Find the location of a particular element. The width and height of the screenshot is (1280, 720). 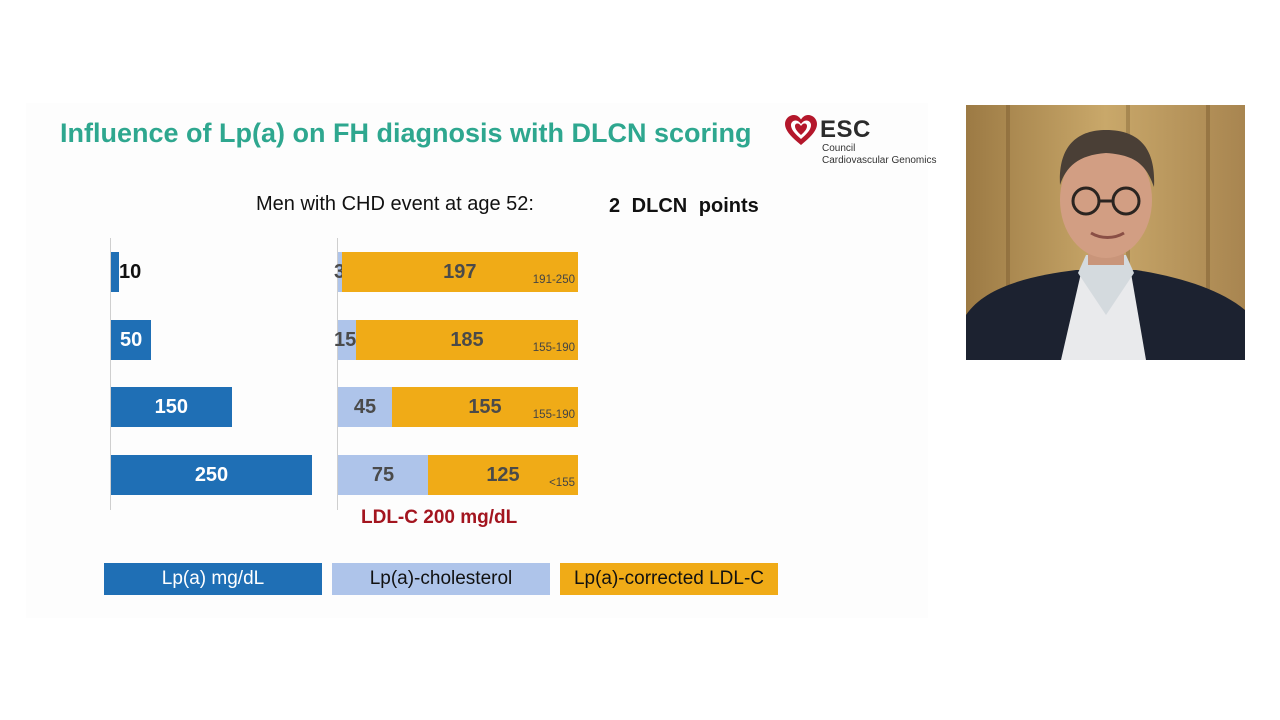

ldl-range-label: <155 is located at coordinates (562, 483).